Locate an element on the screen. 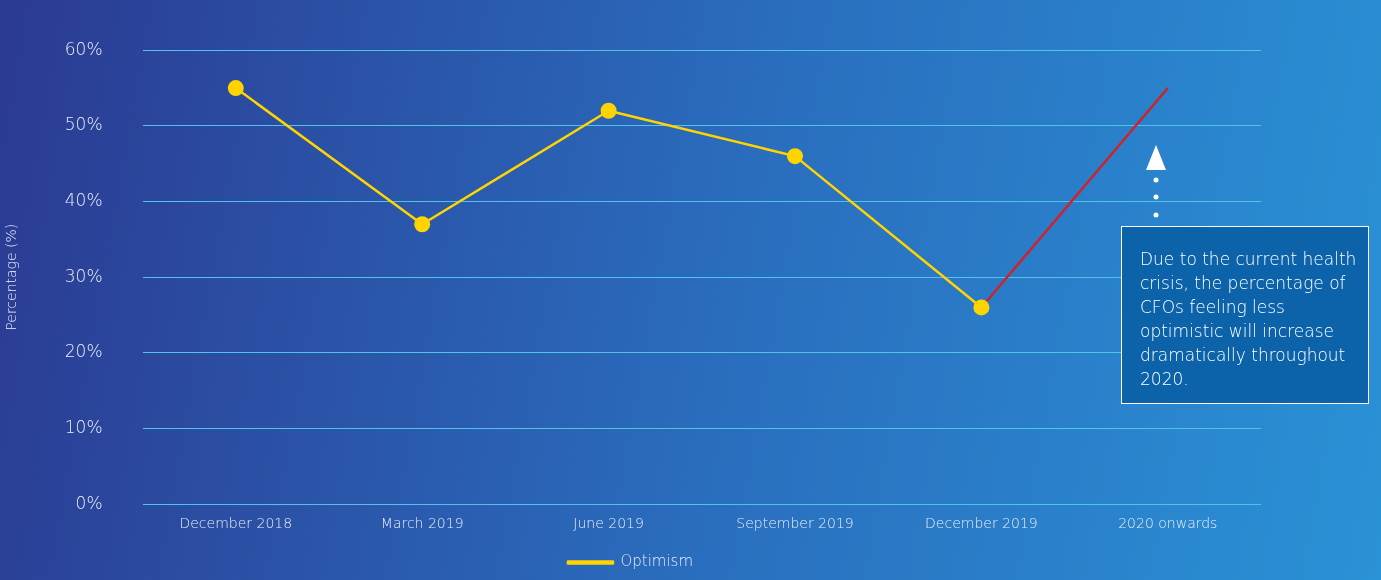  y-tick-label: 10% is located at coordinates (83, 426).